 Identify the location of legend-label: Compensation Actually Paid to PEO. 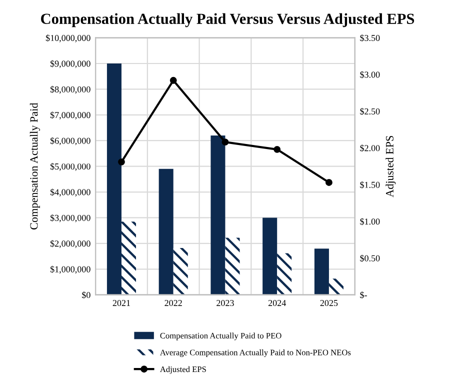
(221, 336).